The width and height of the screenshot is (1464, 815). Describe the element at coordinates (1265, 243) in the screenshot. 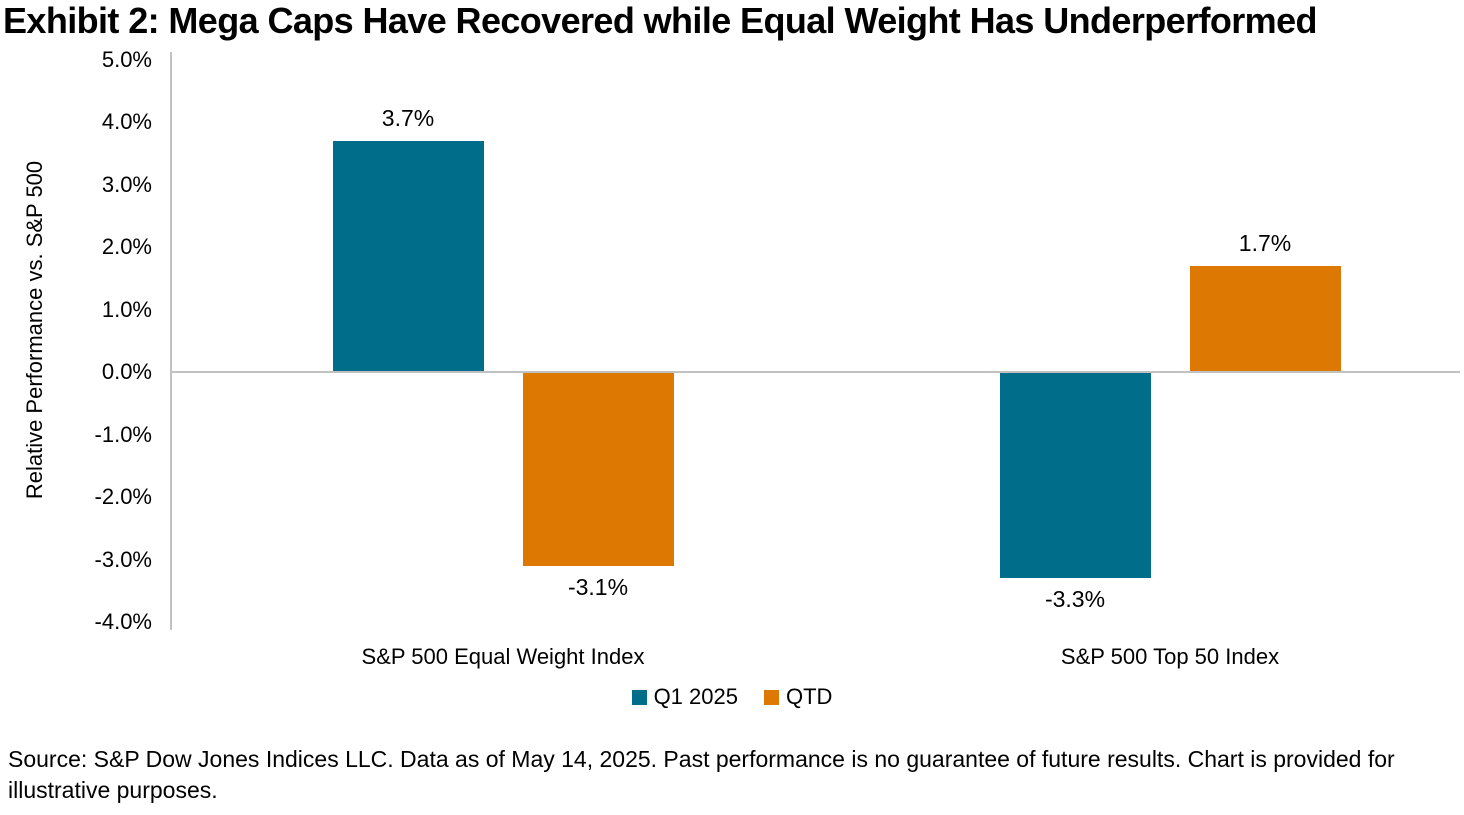

I see `bar-value-label: 1.7%` at that location.